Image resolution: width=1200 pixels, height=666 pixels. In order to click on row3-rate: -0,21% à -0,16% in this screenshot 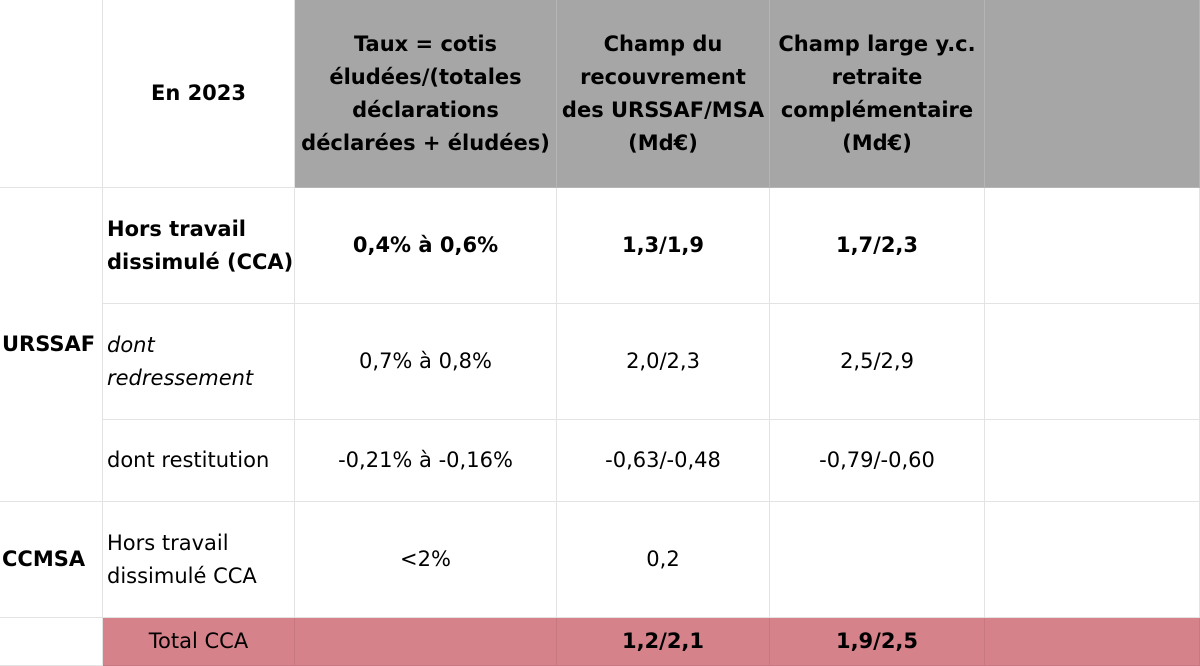, I will do `click(426, 461)`.